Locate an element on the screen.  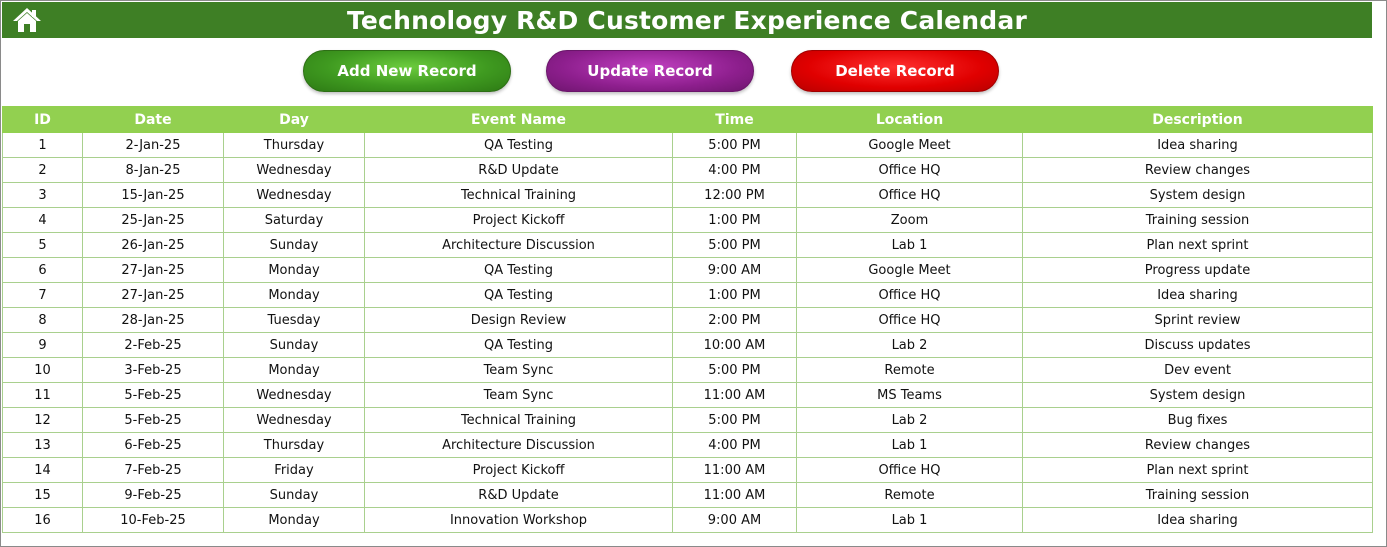
cell-event-name: Design Review is located at coordinates (518, 320).